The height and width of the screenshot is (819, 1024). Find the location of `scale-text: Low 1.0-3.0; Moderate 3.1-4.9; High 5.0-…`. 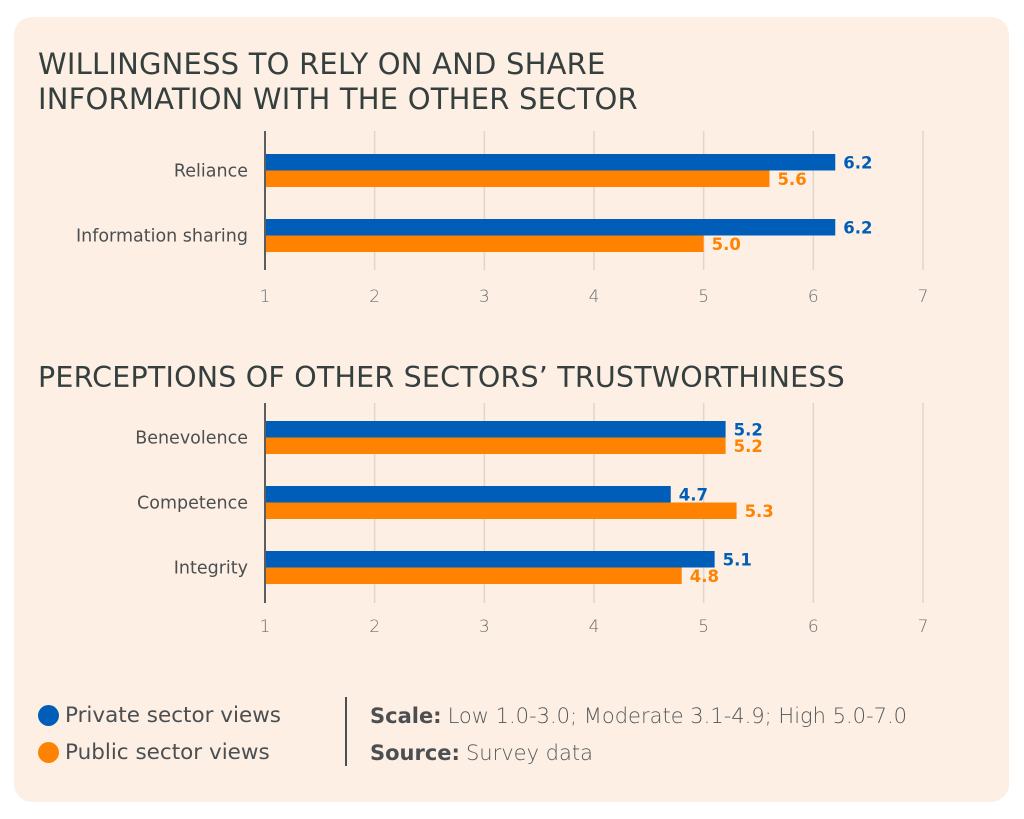

scale-text: Low 1.0-3.0; Moderate 3.1-4.9; High 5.0-… is located at coordinates (677, 715).